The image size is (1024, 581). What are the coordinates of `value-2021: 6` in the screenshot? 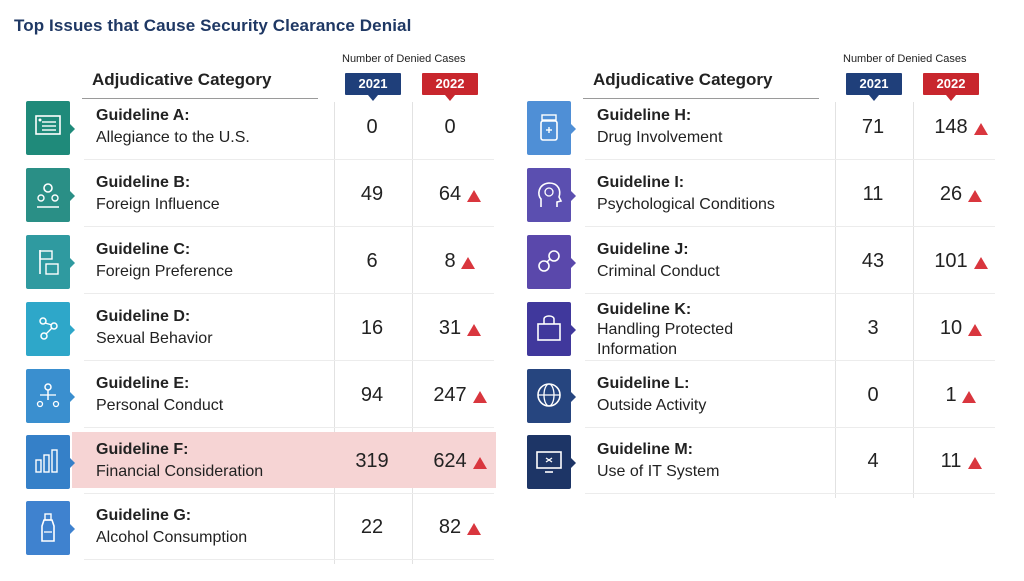 It's located at (372, 261).